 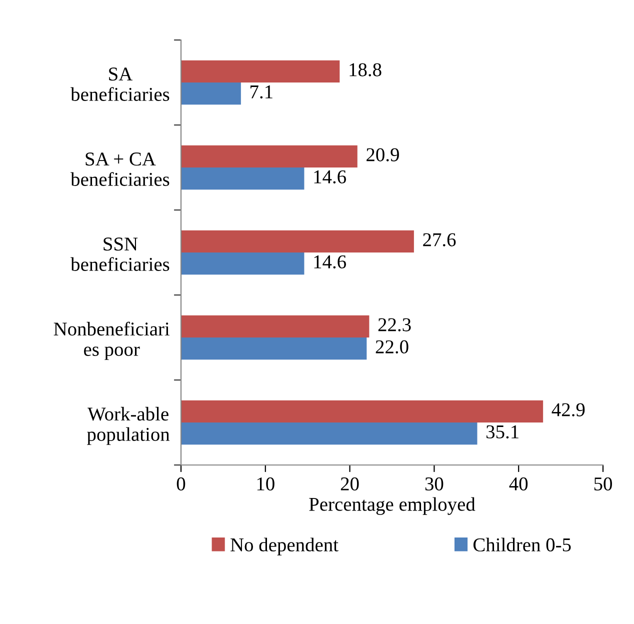 I want to click on data-label: 35.1, so click(x=502, y=431).